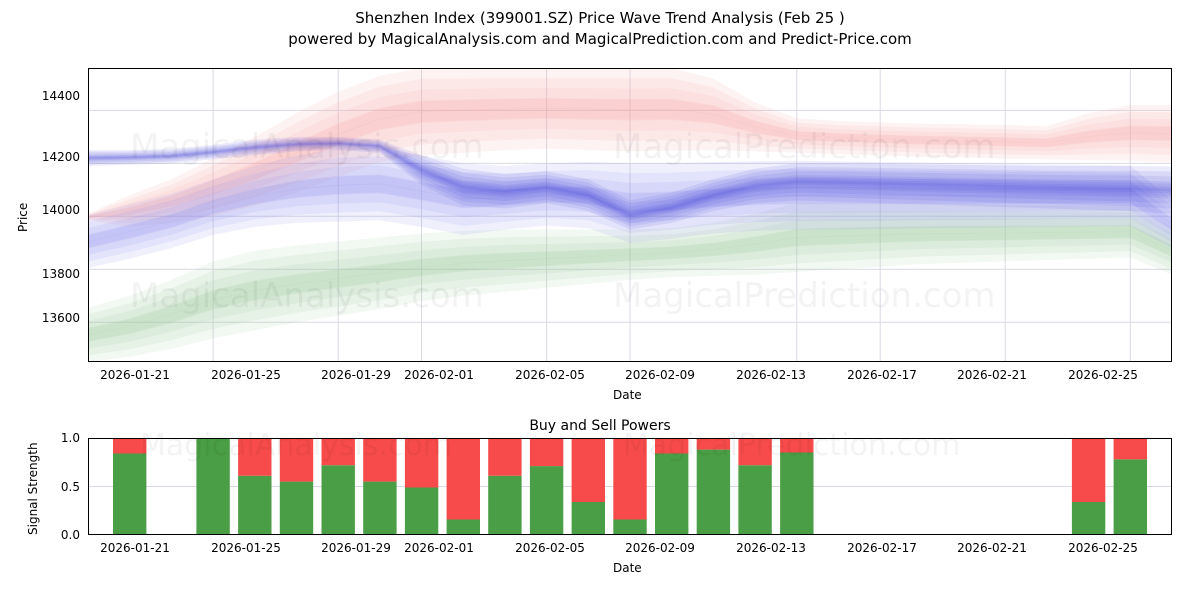 The image size is (1200, 600). I want to click on signal-xtick-4: 2026-02-05, so click(550, 548).